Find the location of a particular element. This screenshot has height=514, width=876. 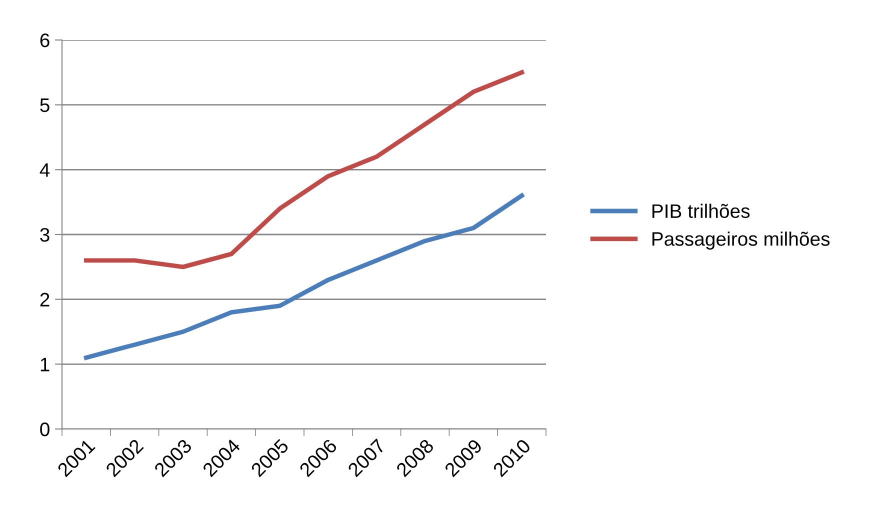

y-tick-label: 0 is located at coordinates (45, 429).